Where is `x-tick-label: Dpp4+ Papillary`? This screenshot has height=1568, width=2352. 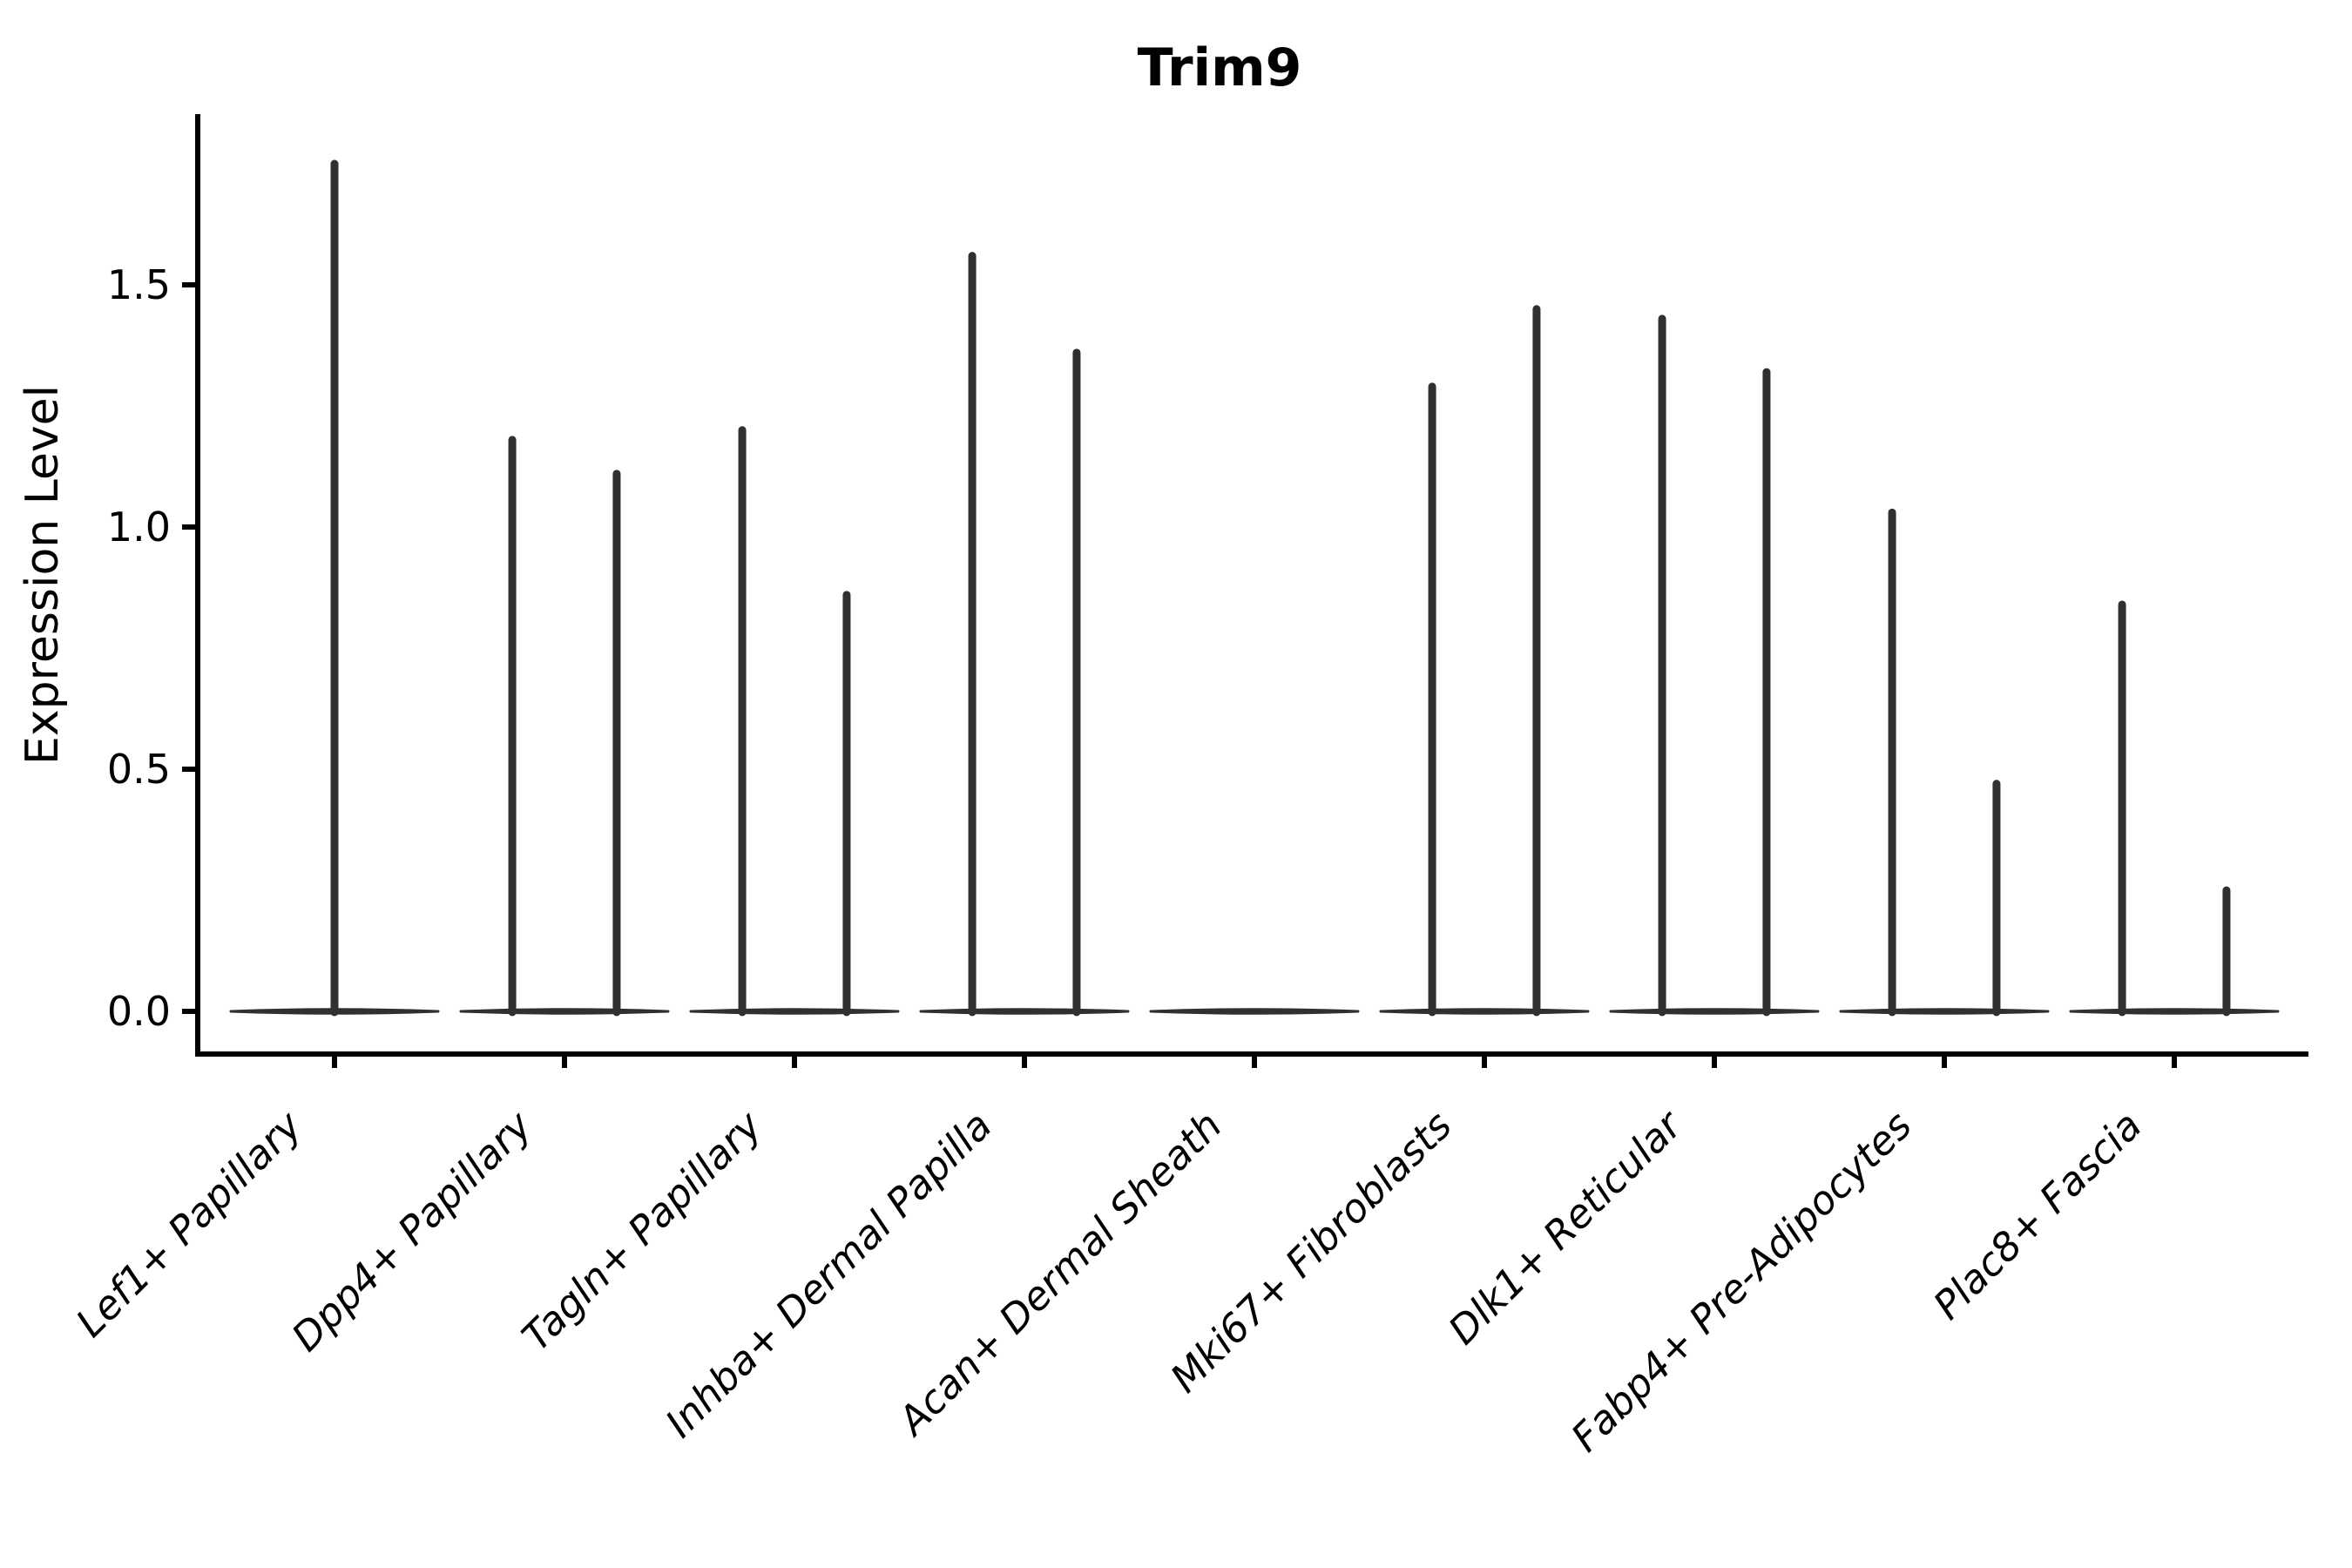
x-tick-label: Dpp4+ Papillary is located at coordinates (412, 1231).